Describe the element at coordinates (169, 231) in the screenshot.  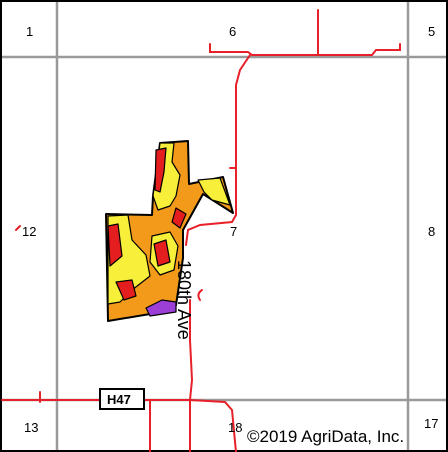
I see `field-zones` at that location.